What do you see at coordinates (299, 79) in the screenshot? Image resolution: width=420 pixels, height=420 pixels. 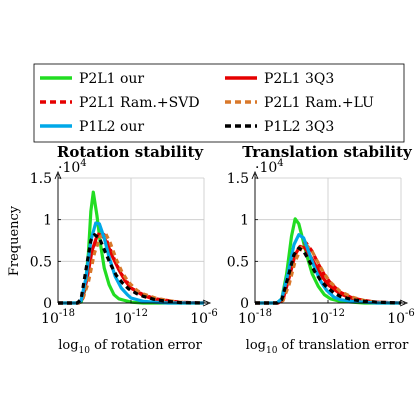 I see `legend-label: P2L1 3Q3` at bounding box center [299, 79].